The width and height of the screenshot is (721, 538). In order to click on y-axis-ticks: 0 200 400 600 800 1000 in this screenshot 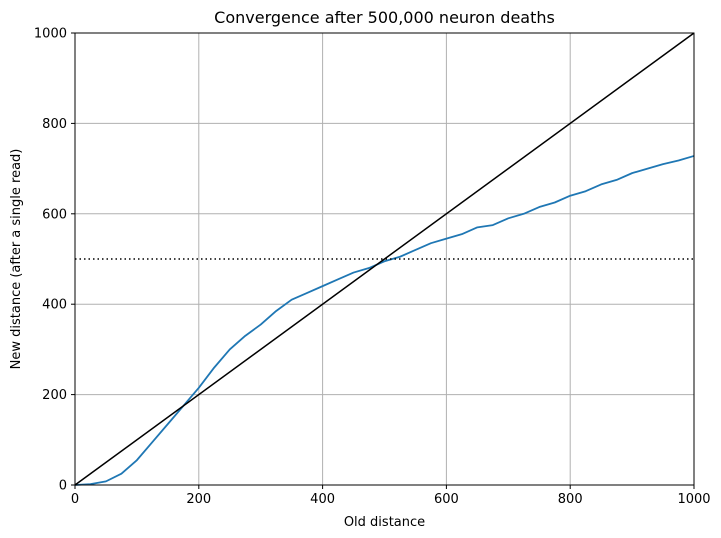, I will do `click(54, 260)`.